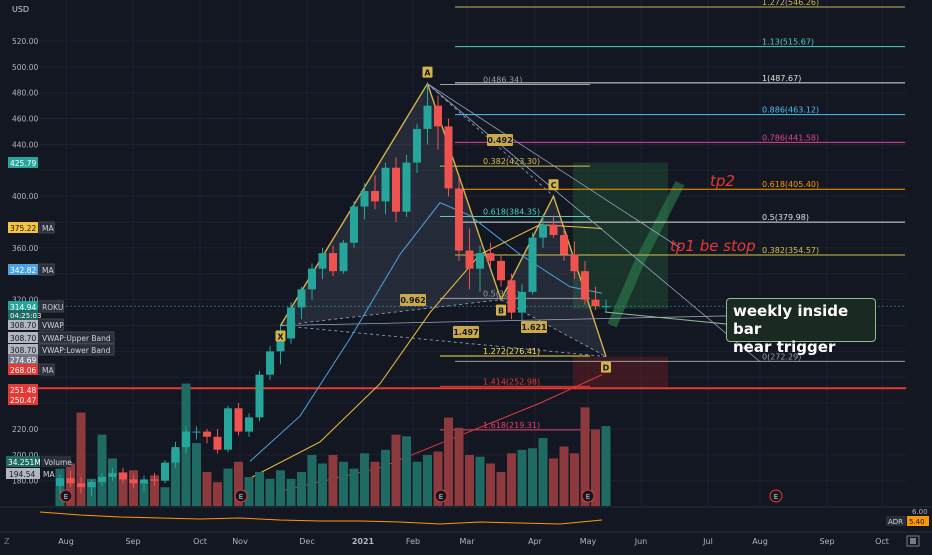 The image size is (932, 555). Describe the element at coordinates (606, 367) in the screenshot. I see `pattern-point-D` at that location.